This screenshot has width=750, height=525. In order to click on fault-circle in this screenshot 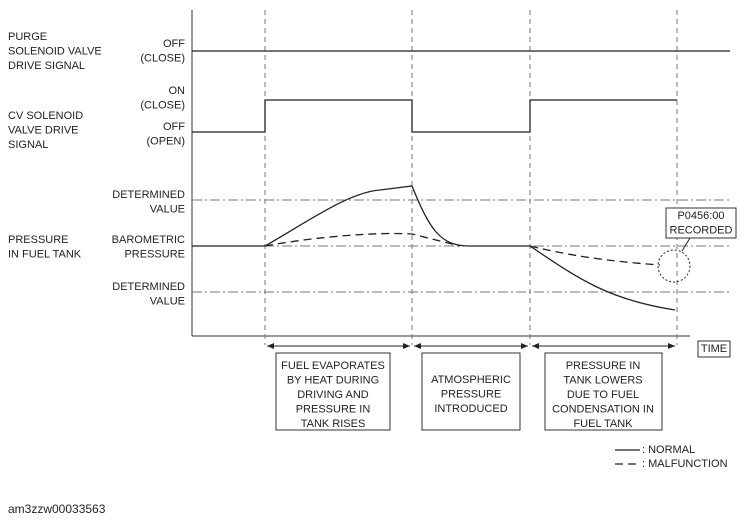, I will do `click(674, 266)`.